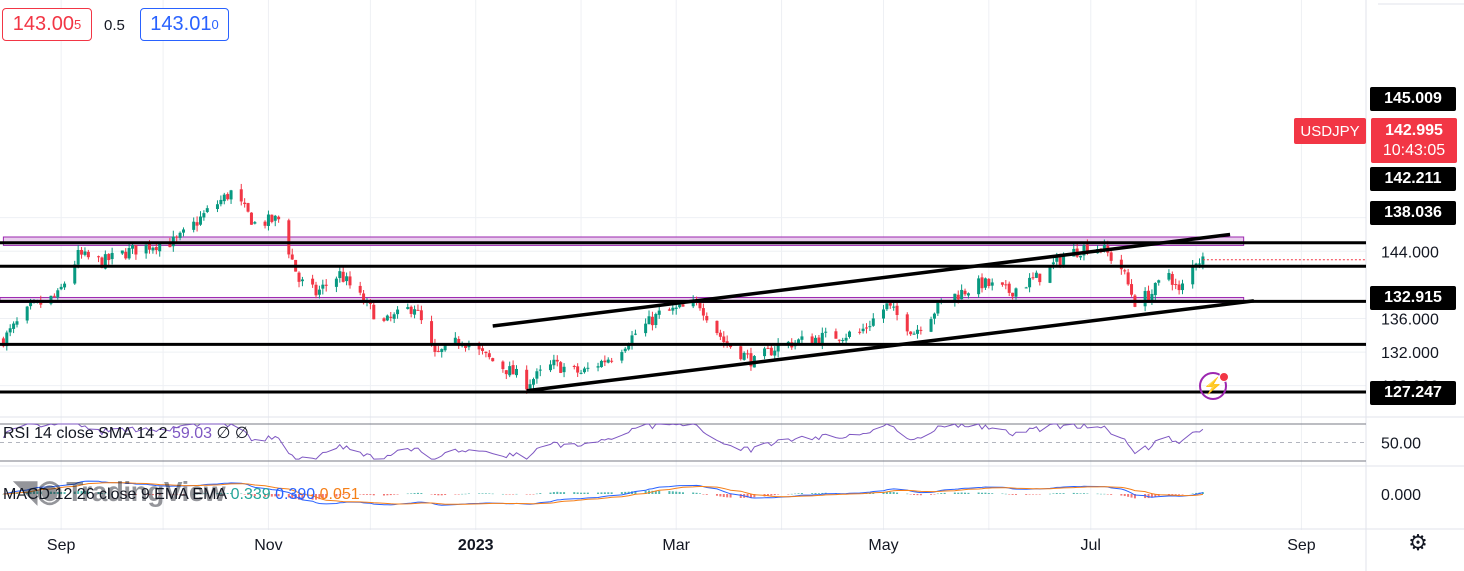 Image resolution: width=1464 pixels, height=571 pixels. I want to click on time-axis: Sep Nov 2023 Mar May Jul Sep, so click(681, 545).